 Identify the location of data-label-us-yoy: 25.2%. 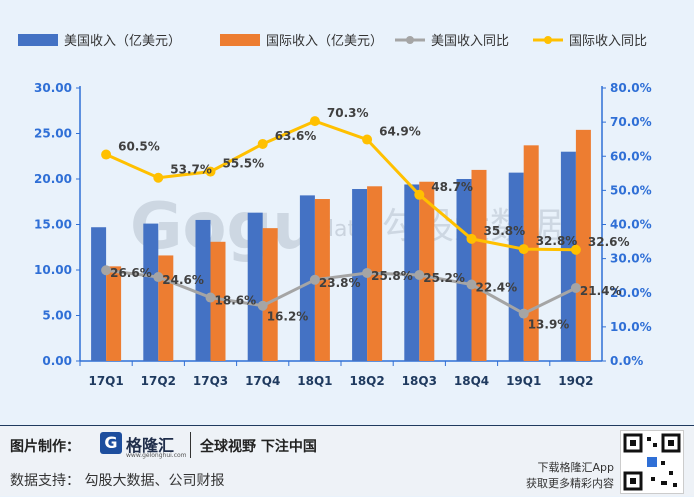
(444, 278).